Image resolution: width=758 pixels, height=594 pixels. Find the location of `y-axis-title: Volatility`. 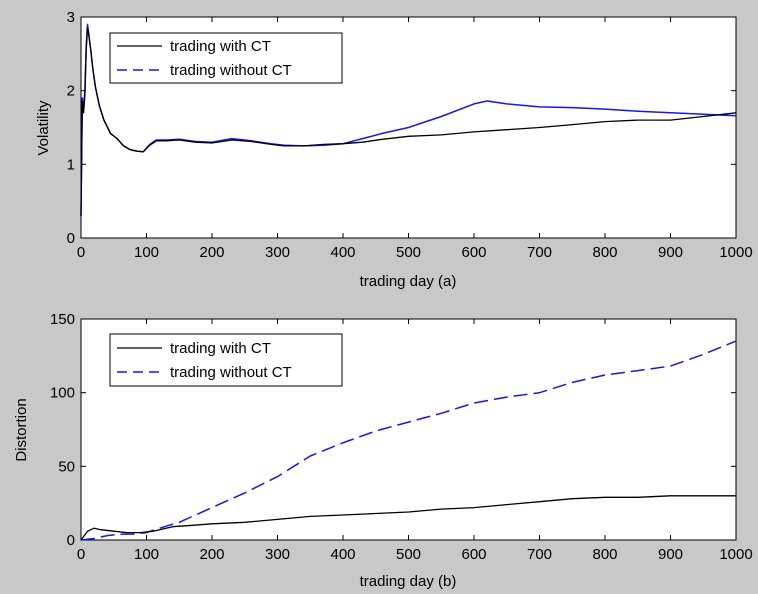

y-axis-title: Volatility is located at coordinates (43, 128).